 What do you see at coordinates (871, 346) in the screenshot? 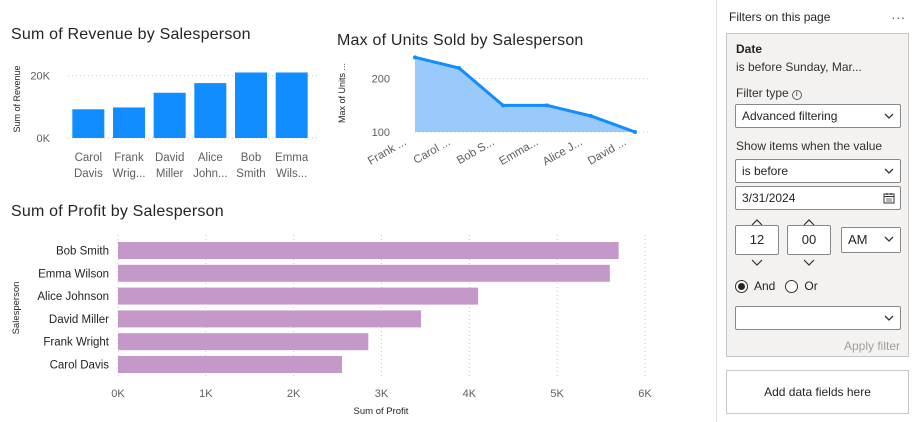
I see `apply-filter-button: Apply filter` at bounding box center [871, 346].